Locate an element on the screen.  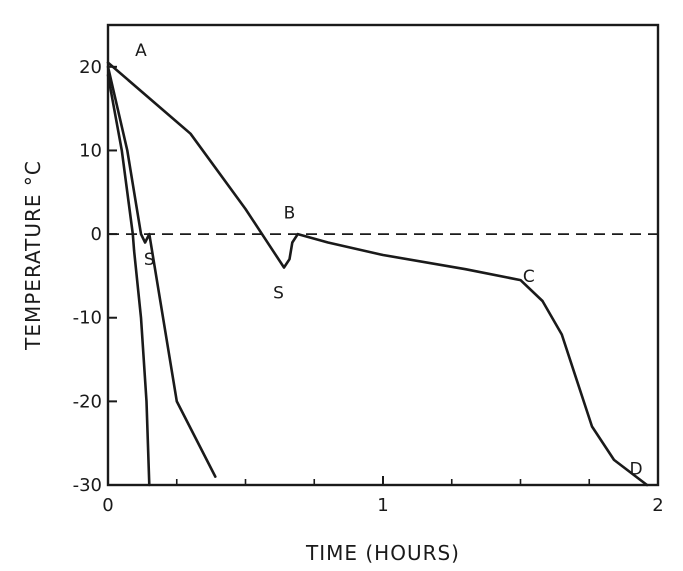
y-axis-title: TEMPERATURE °C is located at coordinates (33, 255).